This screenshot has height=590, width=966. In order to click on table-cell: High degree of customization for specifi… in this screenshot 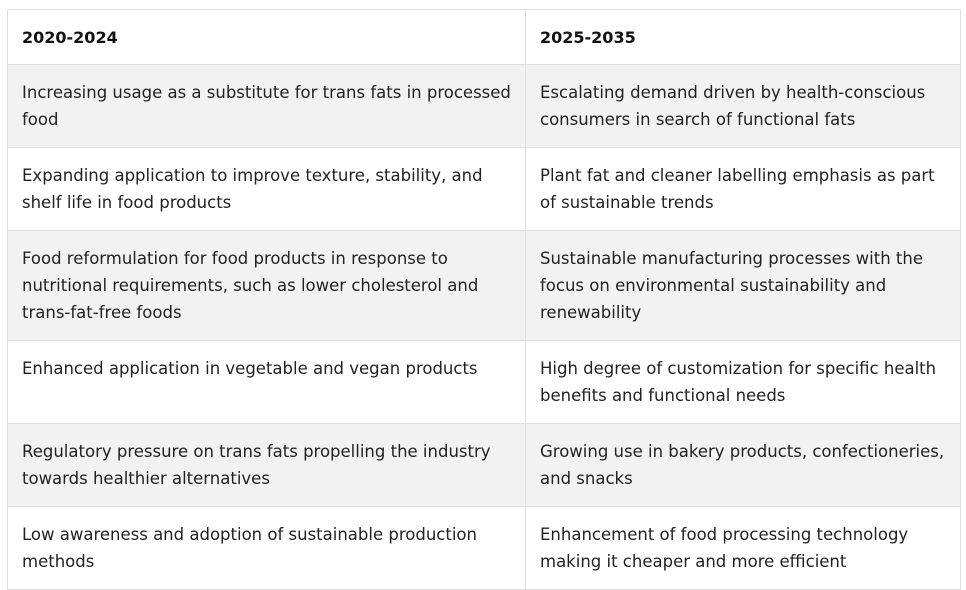, I will do `click(743, 382)`.